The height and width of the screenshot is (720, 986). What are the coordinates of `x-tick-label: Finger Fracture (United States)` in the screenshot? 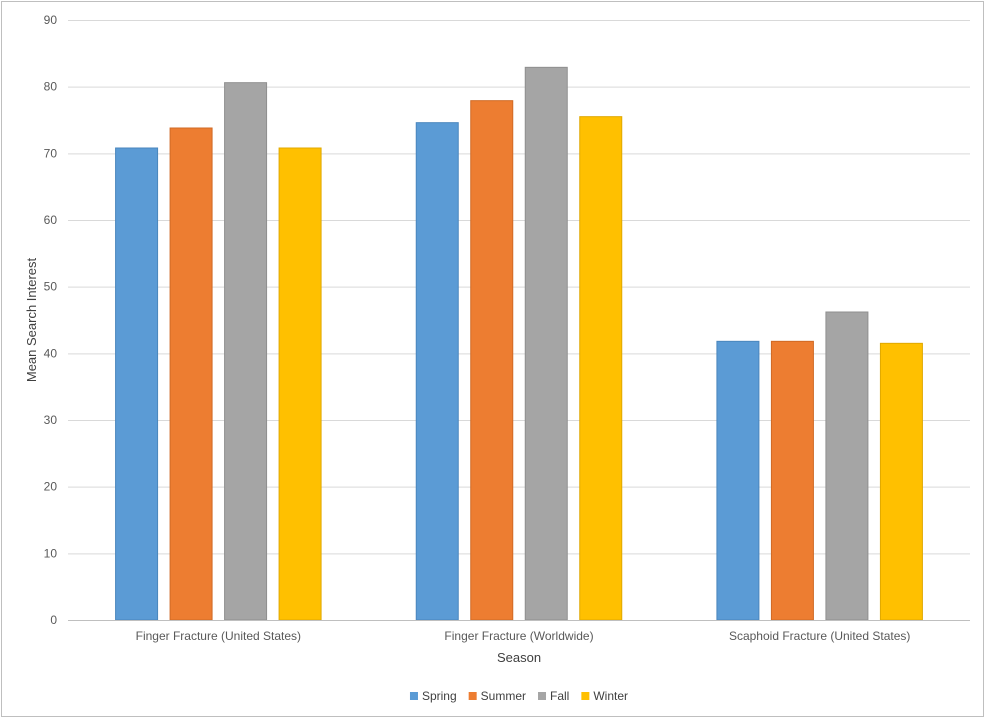 It's located at (218, 636).